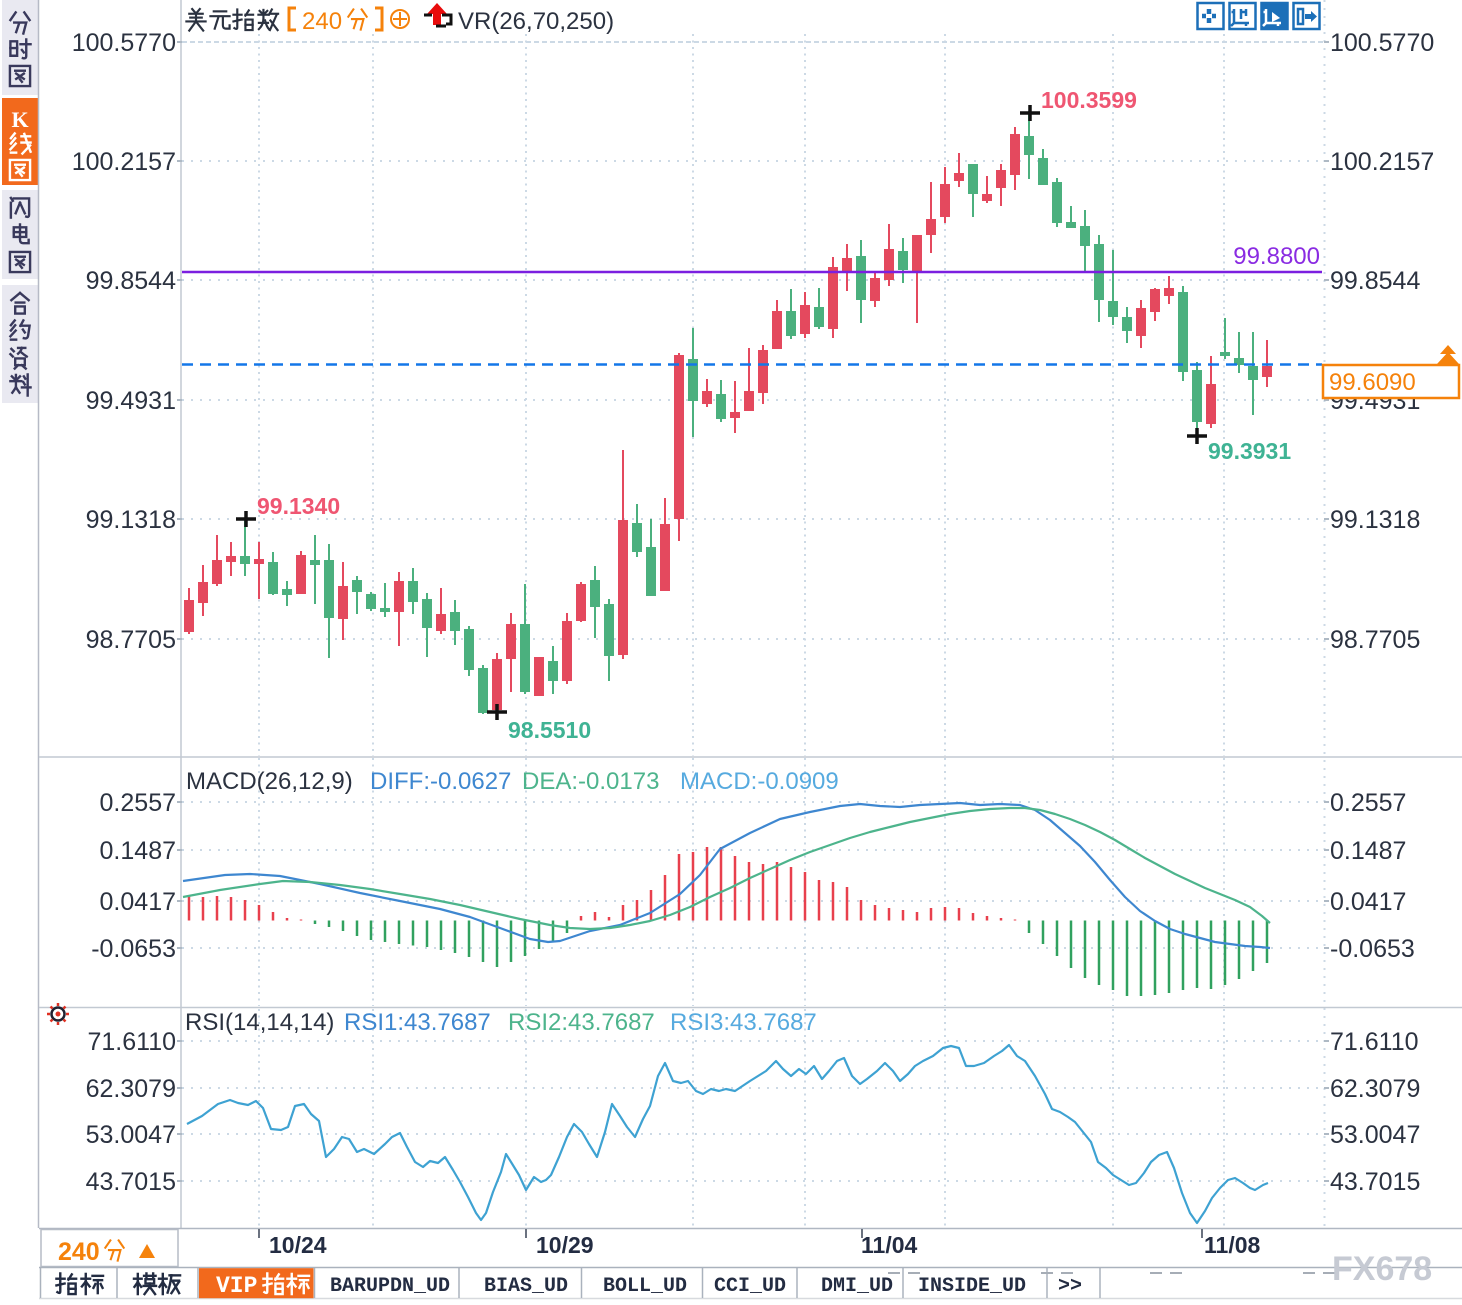 The height and width of the screenshot is (1305, 1462). What do you see at coordinates (298, 1245) in the screenshot?
I see `svg-text: 10/24` at bounding box center [298, 1245].